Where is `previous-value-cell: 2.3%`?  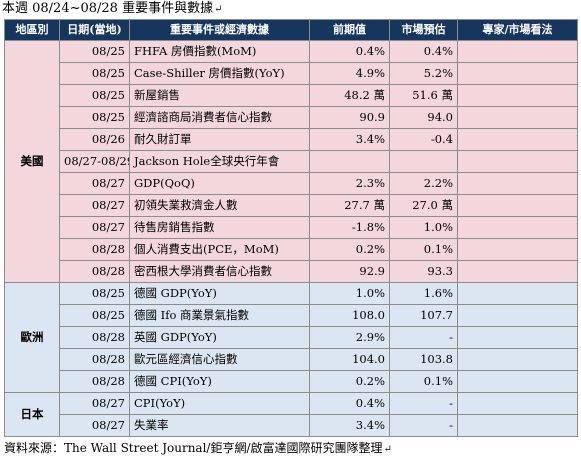
previous-value-cell: 2.3% is located at coordinates (349, 183).